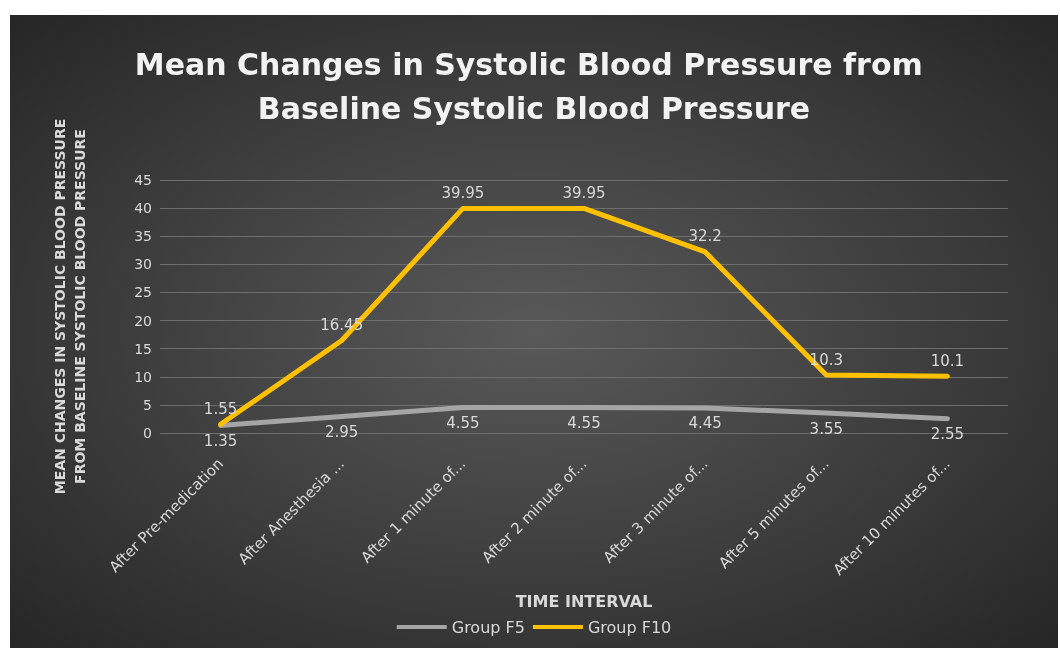 This screenshot has width=1060, height=648. Describe the element at coordinates (143, 376) in the screenshot. I see `y-tick-label: 10` at that location.